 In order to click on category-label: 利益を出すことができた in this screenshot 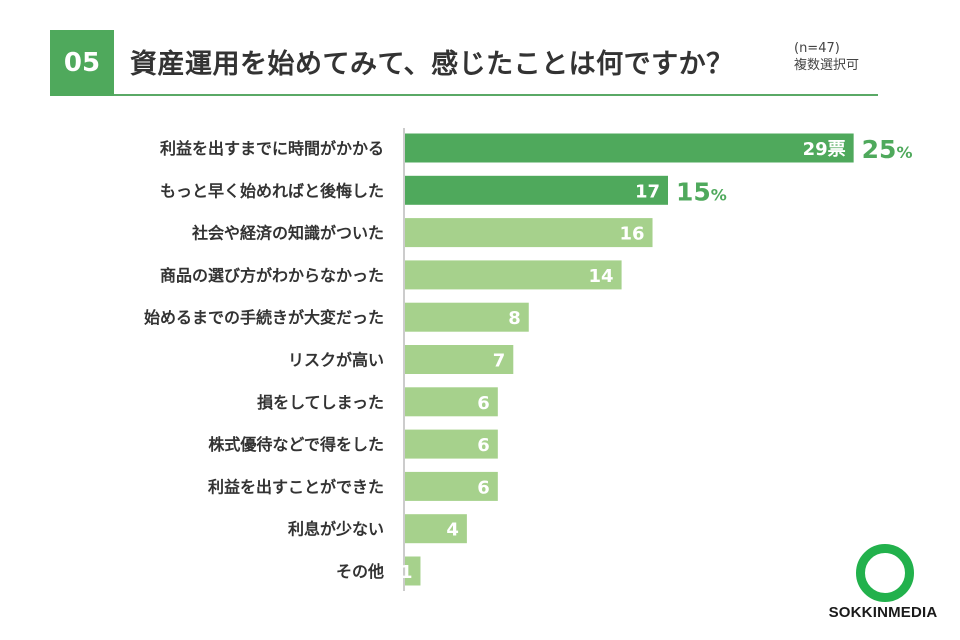, I will do `click(296, 486)`.